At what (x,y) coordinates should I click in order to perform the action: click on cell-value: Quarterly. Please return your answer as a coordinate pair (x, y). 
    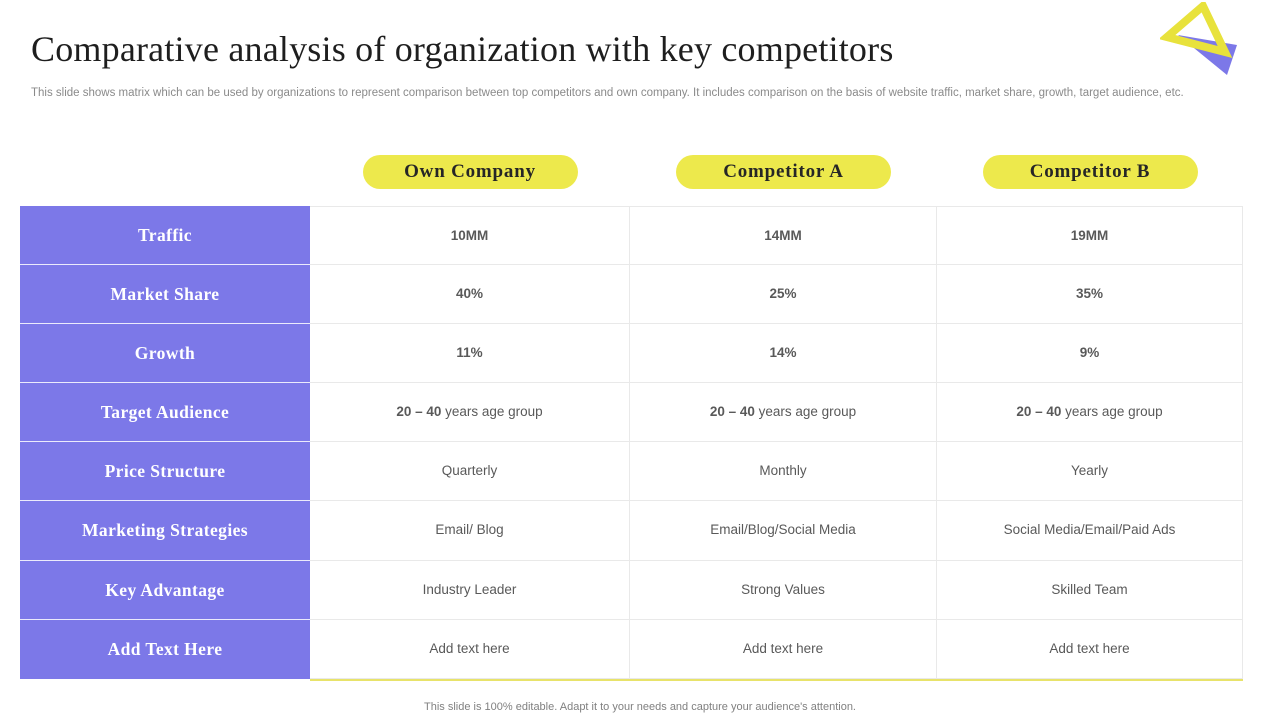
    Looking at the image, I should click on (469, 471).